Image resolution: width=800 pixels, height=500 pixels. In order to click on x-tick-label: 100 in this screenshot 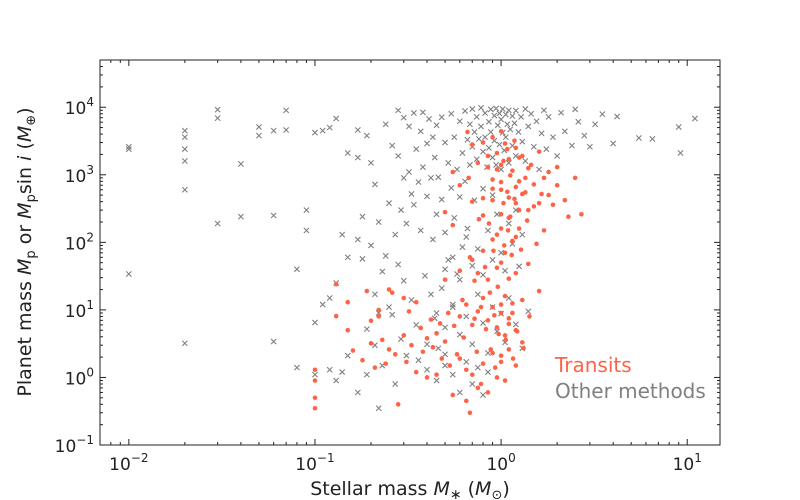, I will do `click(500, 463)`.